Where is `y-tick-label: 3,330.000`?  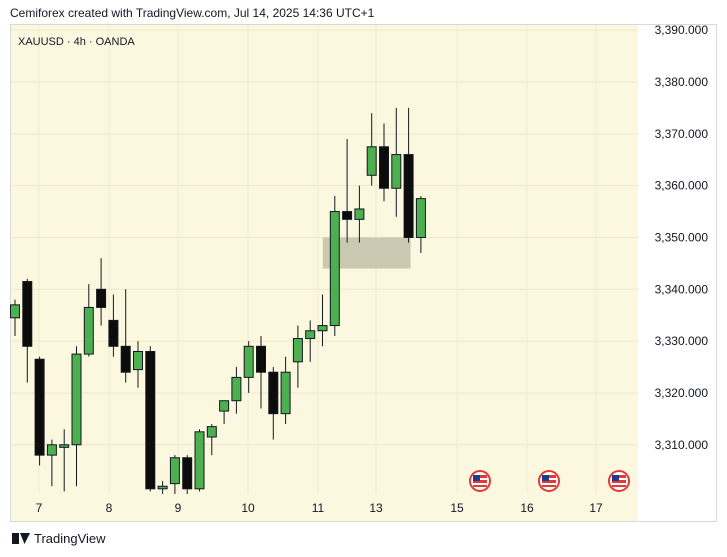
y-tick-label: 3,330.000 is located at coordinates (682, 341).